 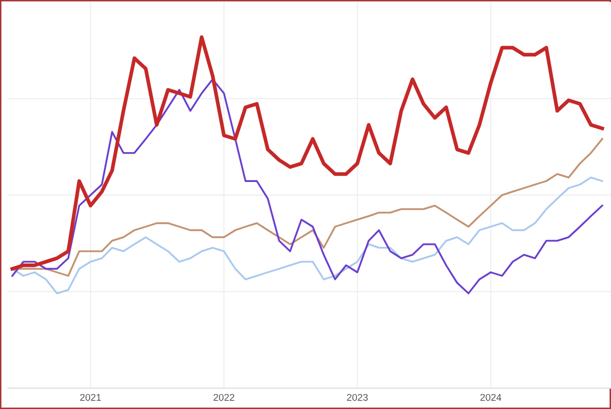 I want to click on x-tick-label: 2023, so click(x=357, y=397).